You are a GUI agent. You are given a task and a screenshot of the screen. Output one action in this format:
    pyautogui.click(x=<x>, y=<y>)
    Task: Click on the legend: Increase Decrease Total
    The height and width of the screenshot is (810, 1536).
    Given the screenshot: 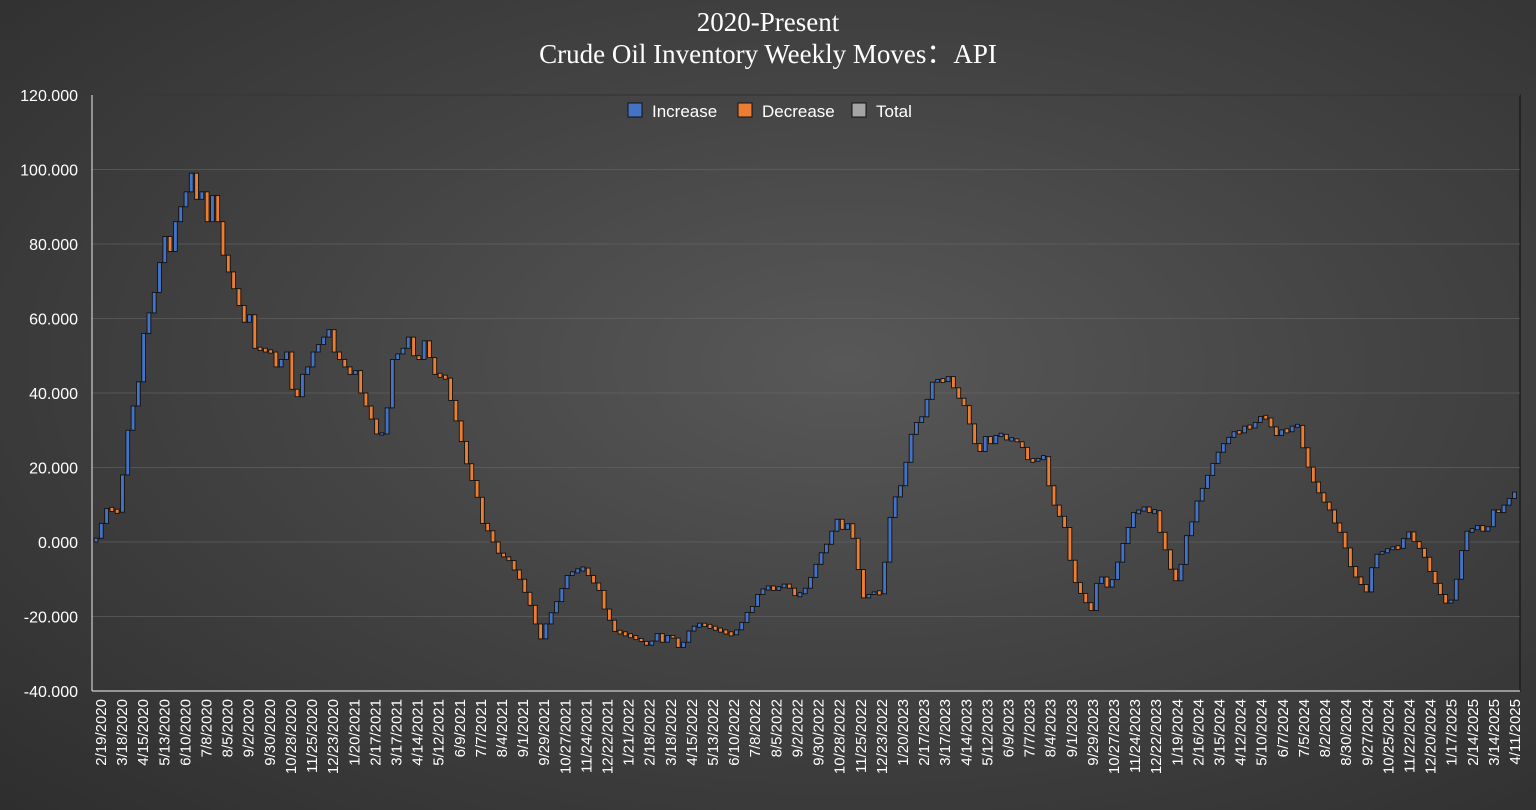 What is the action you would take?
    pyautogui.click(x=769, y=111)
    